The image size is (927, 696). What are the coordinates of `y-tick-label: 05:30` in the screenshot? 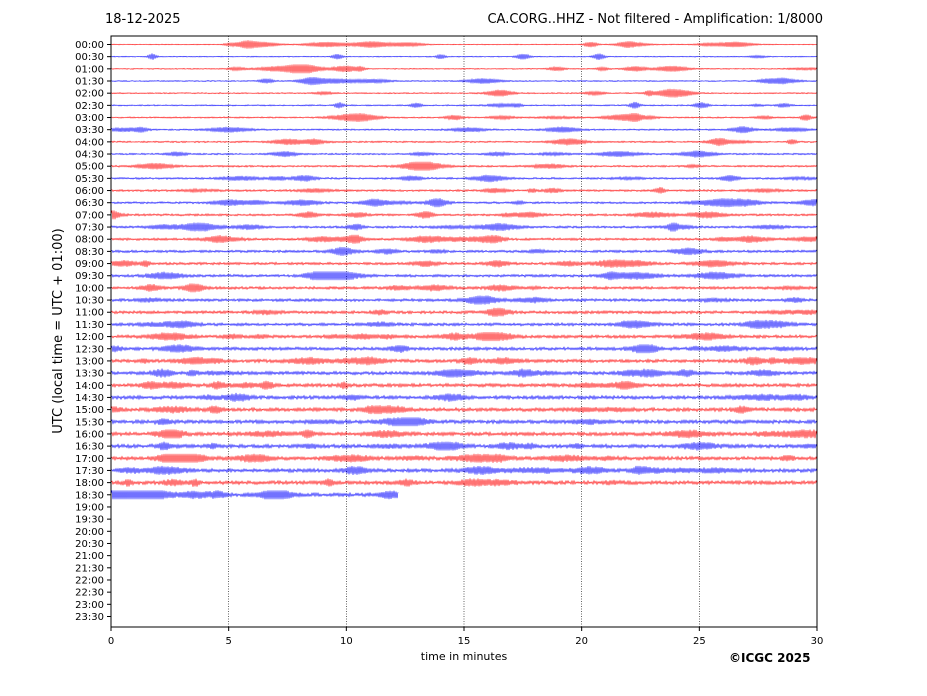 It's located at (89, 179).